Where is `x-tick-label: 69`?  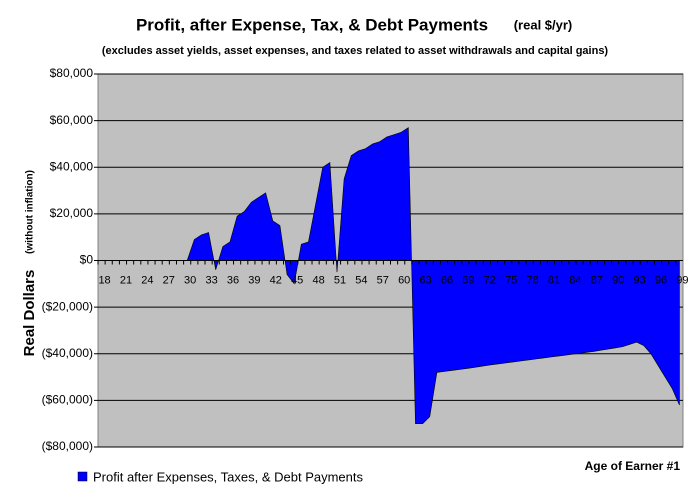
x-tick-label: 69 is located at coordinates (468, 280).